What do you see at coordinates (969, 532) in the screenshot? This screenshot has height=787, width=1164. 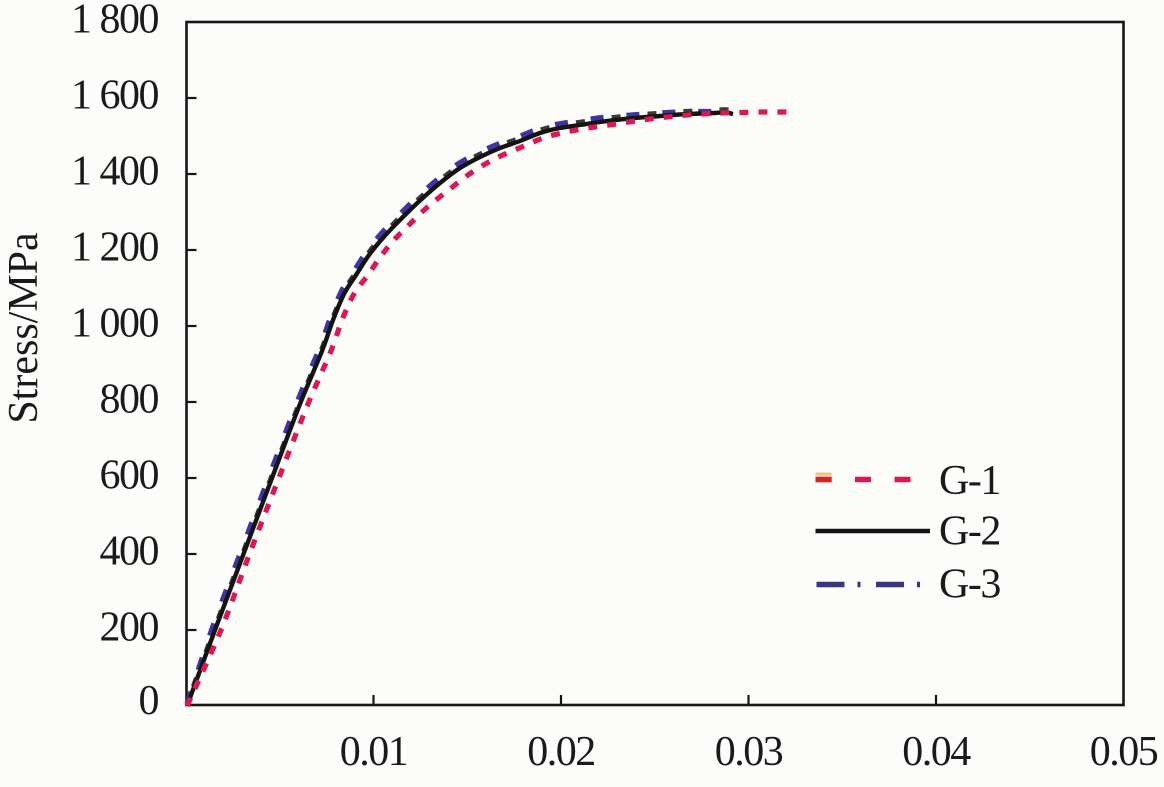 I see `svg-text: G-2` at bounding box center [969, 532].